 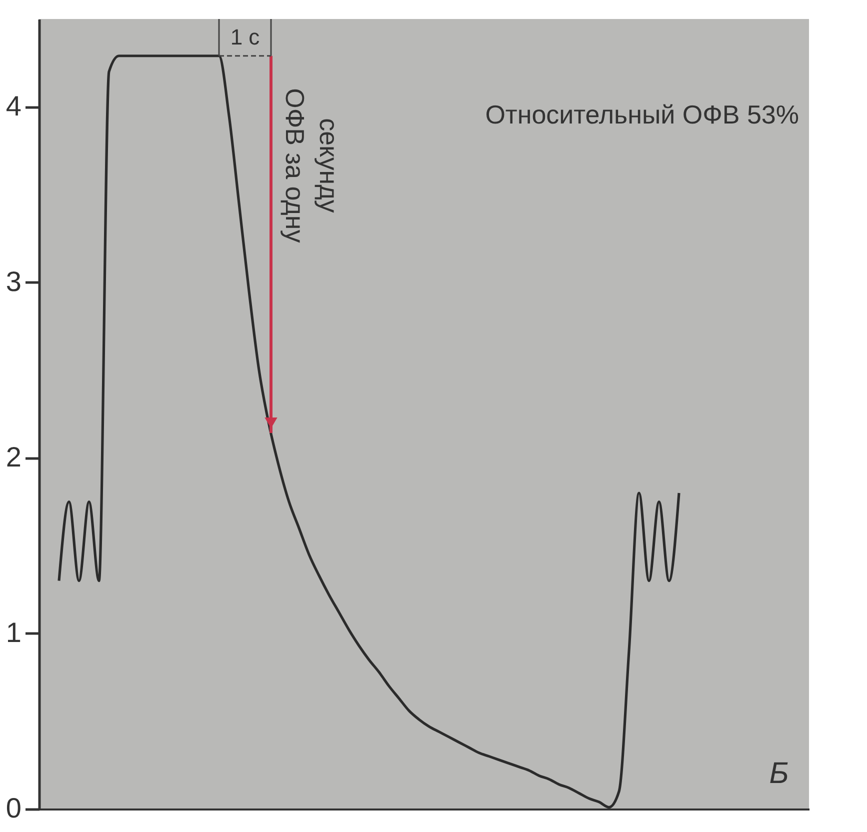 I want to click on text: Б, so click(x=779, y=773).